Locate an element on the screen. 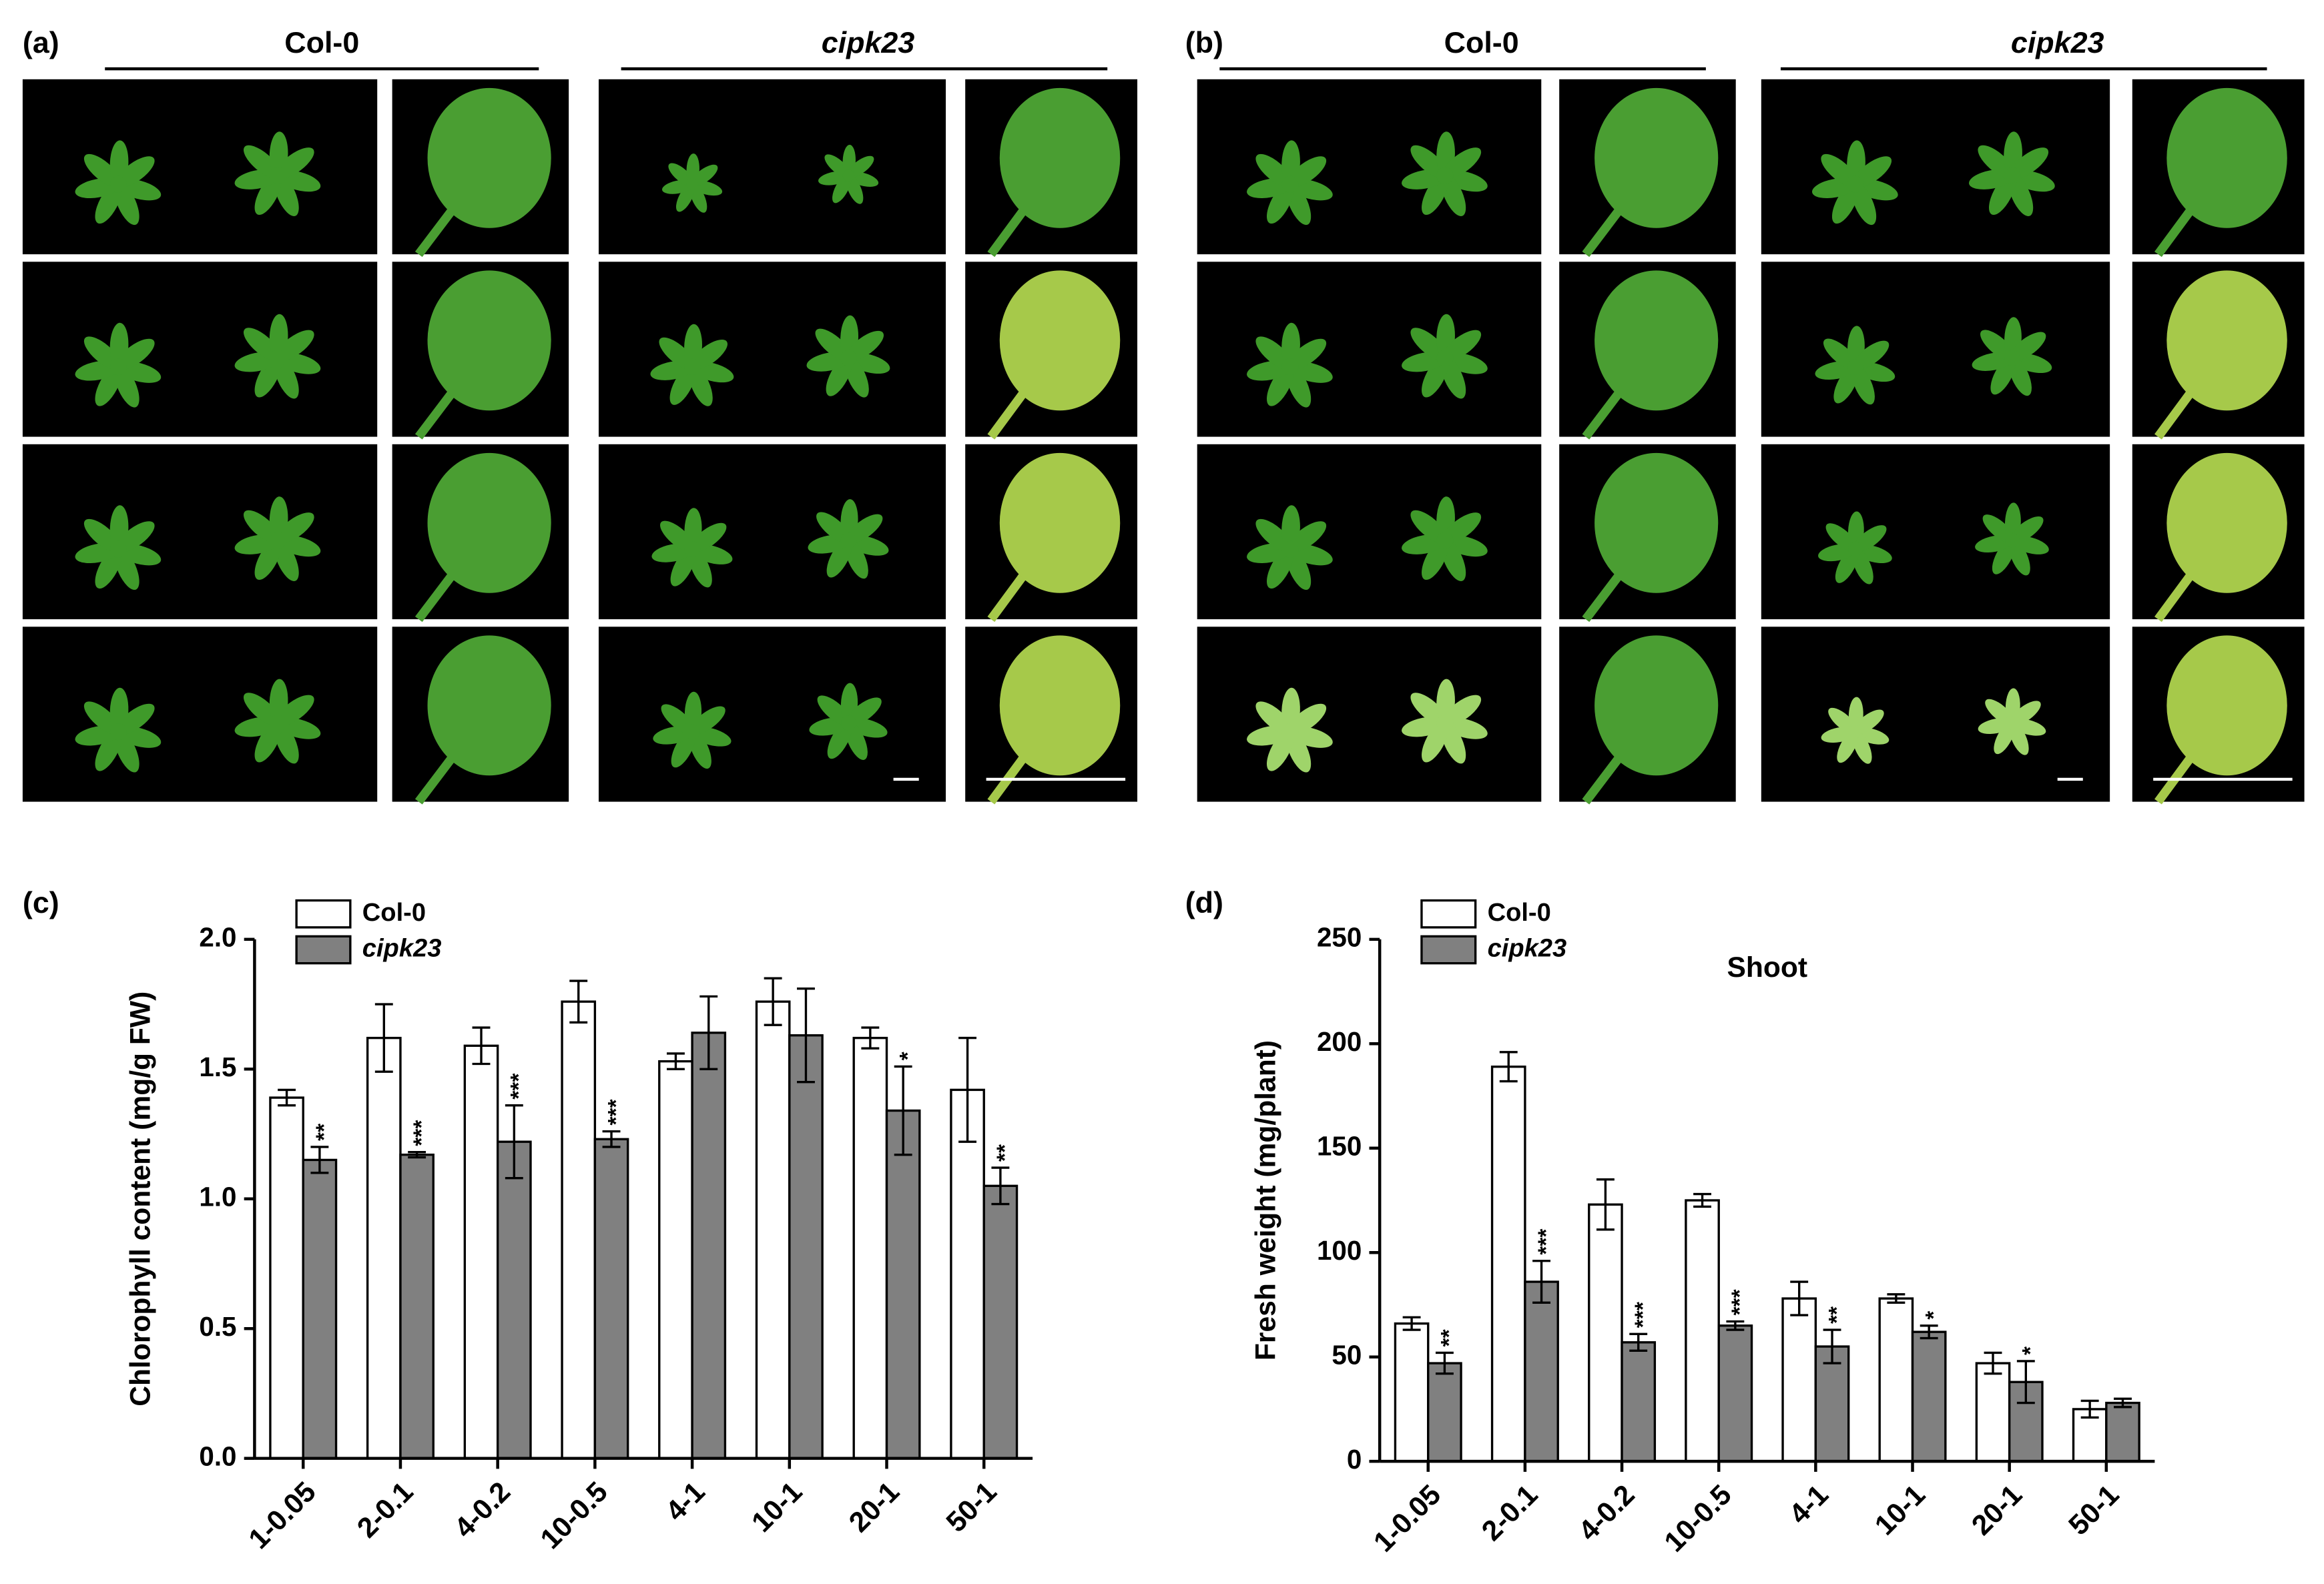  group-label: cipk23 is located at coordinates (868, 42).